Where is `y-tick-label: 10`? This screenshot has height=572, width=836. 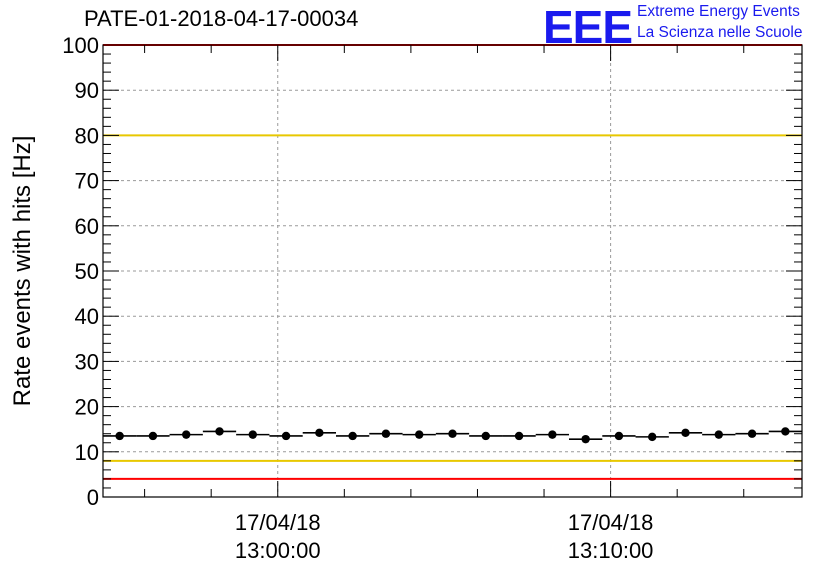
y-tick-label: 10 is located at coordinates (87, 452).